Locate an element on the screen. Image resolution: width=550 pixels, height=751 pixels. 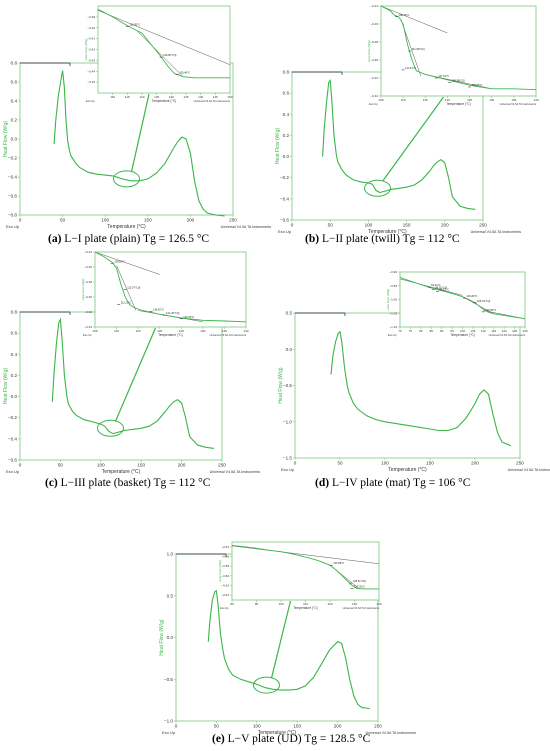
main-b-xtick-label: 0 is located at coordinates (292, 225).